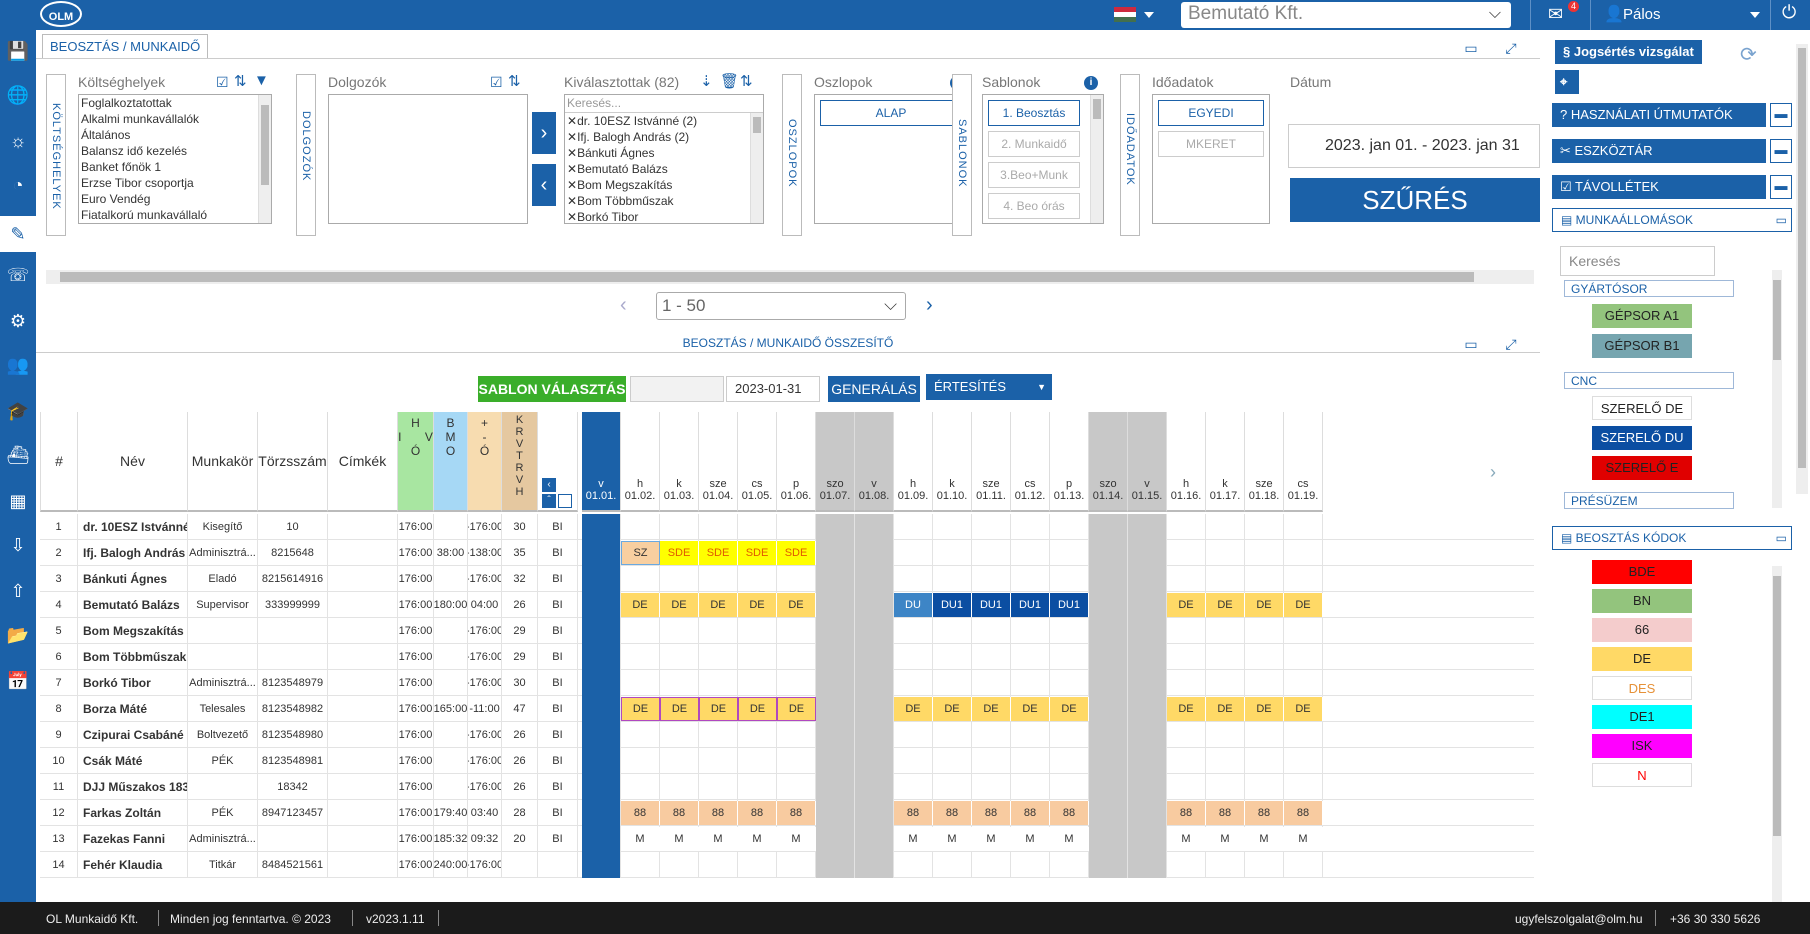 The height and width of the screenshot is (934, 1810). What do you see at coordinates (140, 119) in the screenshot?
I see `list-item: Alkalmi munkavállalók` at bounding box center [140, 119].